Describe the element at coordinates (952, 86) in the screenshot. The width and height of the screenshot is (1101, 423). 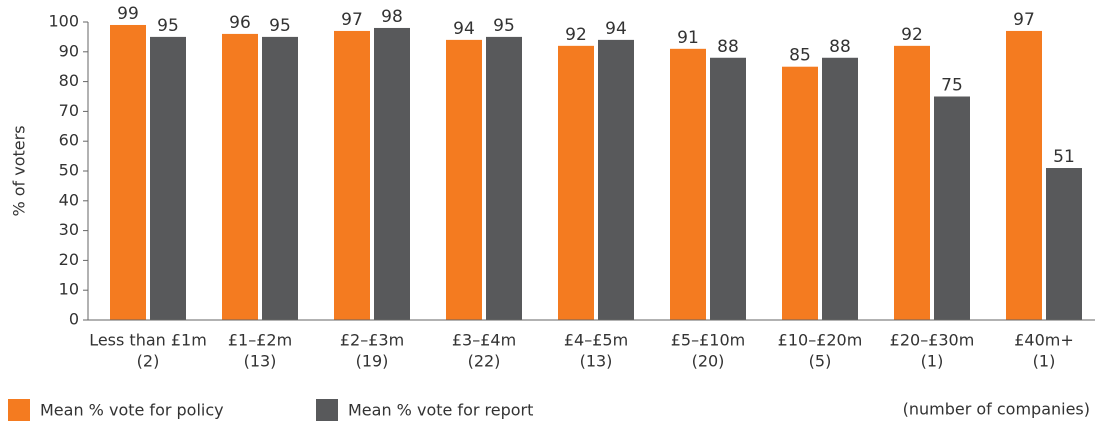
I see `value-label: 75` at that location.